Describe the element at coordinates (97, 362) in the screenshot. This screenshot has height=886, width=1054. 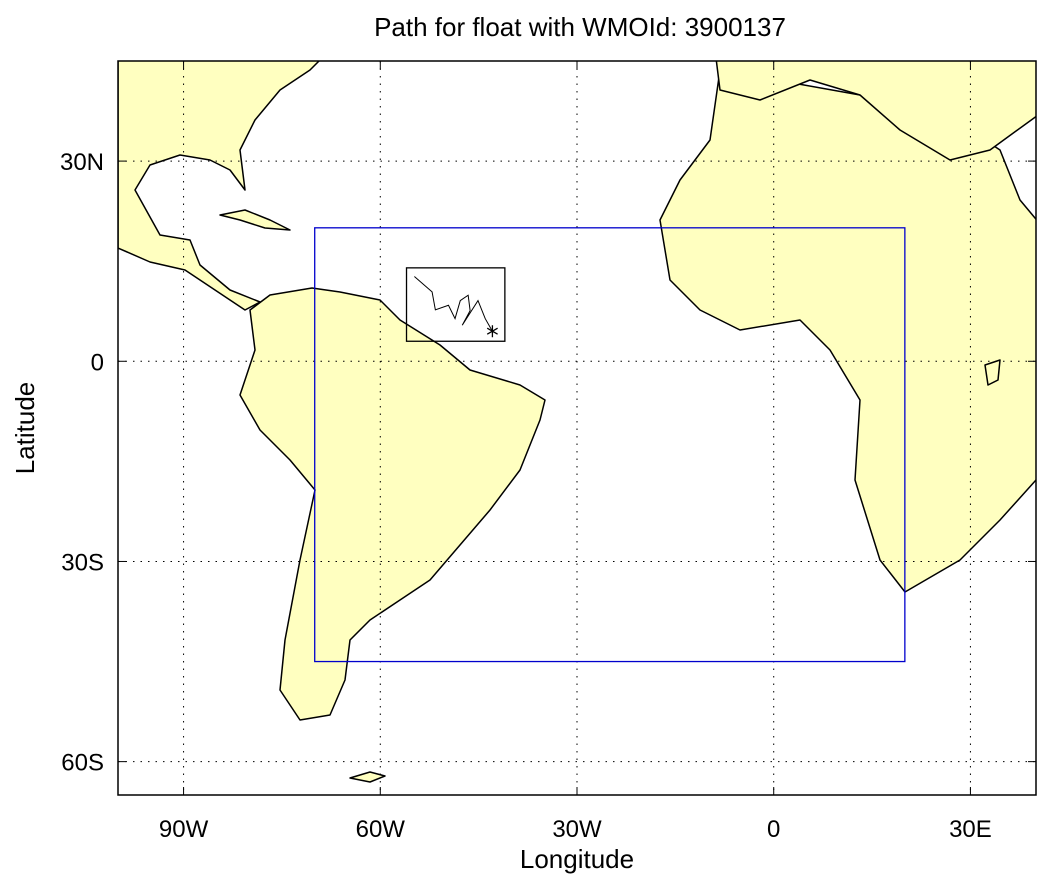
I see `y-tick-label: 0` at that location.